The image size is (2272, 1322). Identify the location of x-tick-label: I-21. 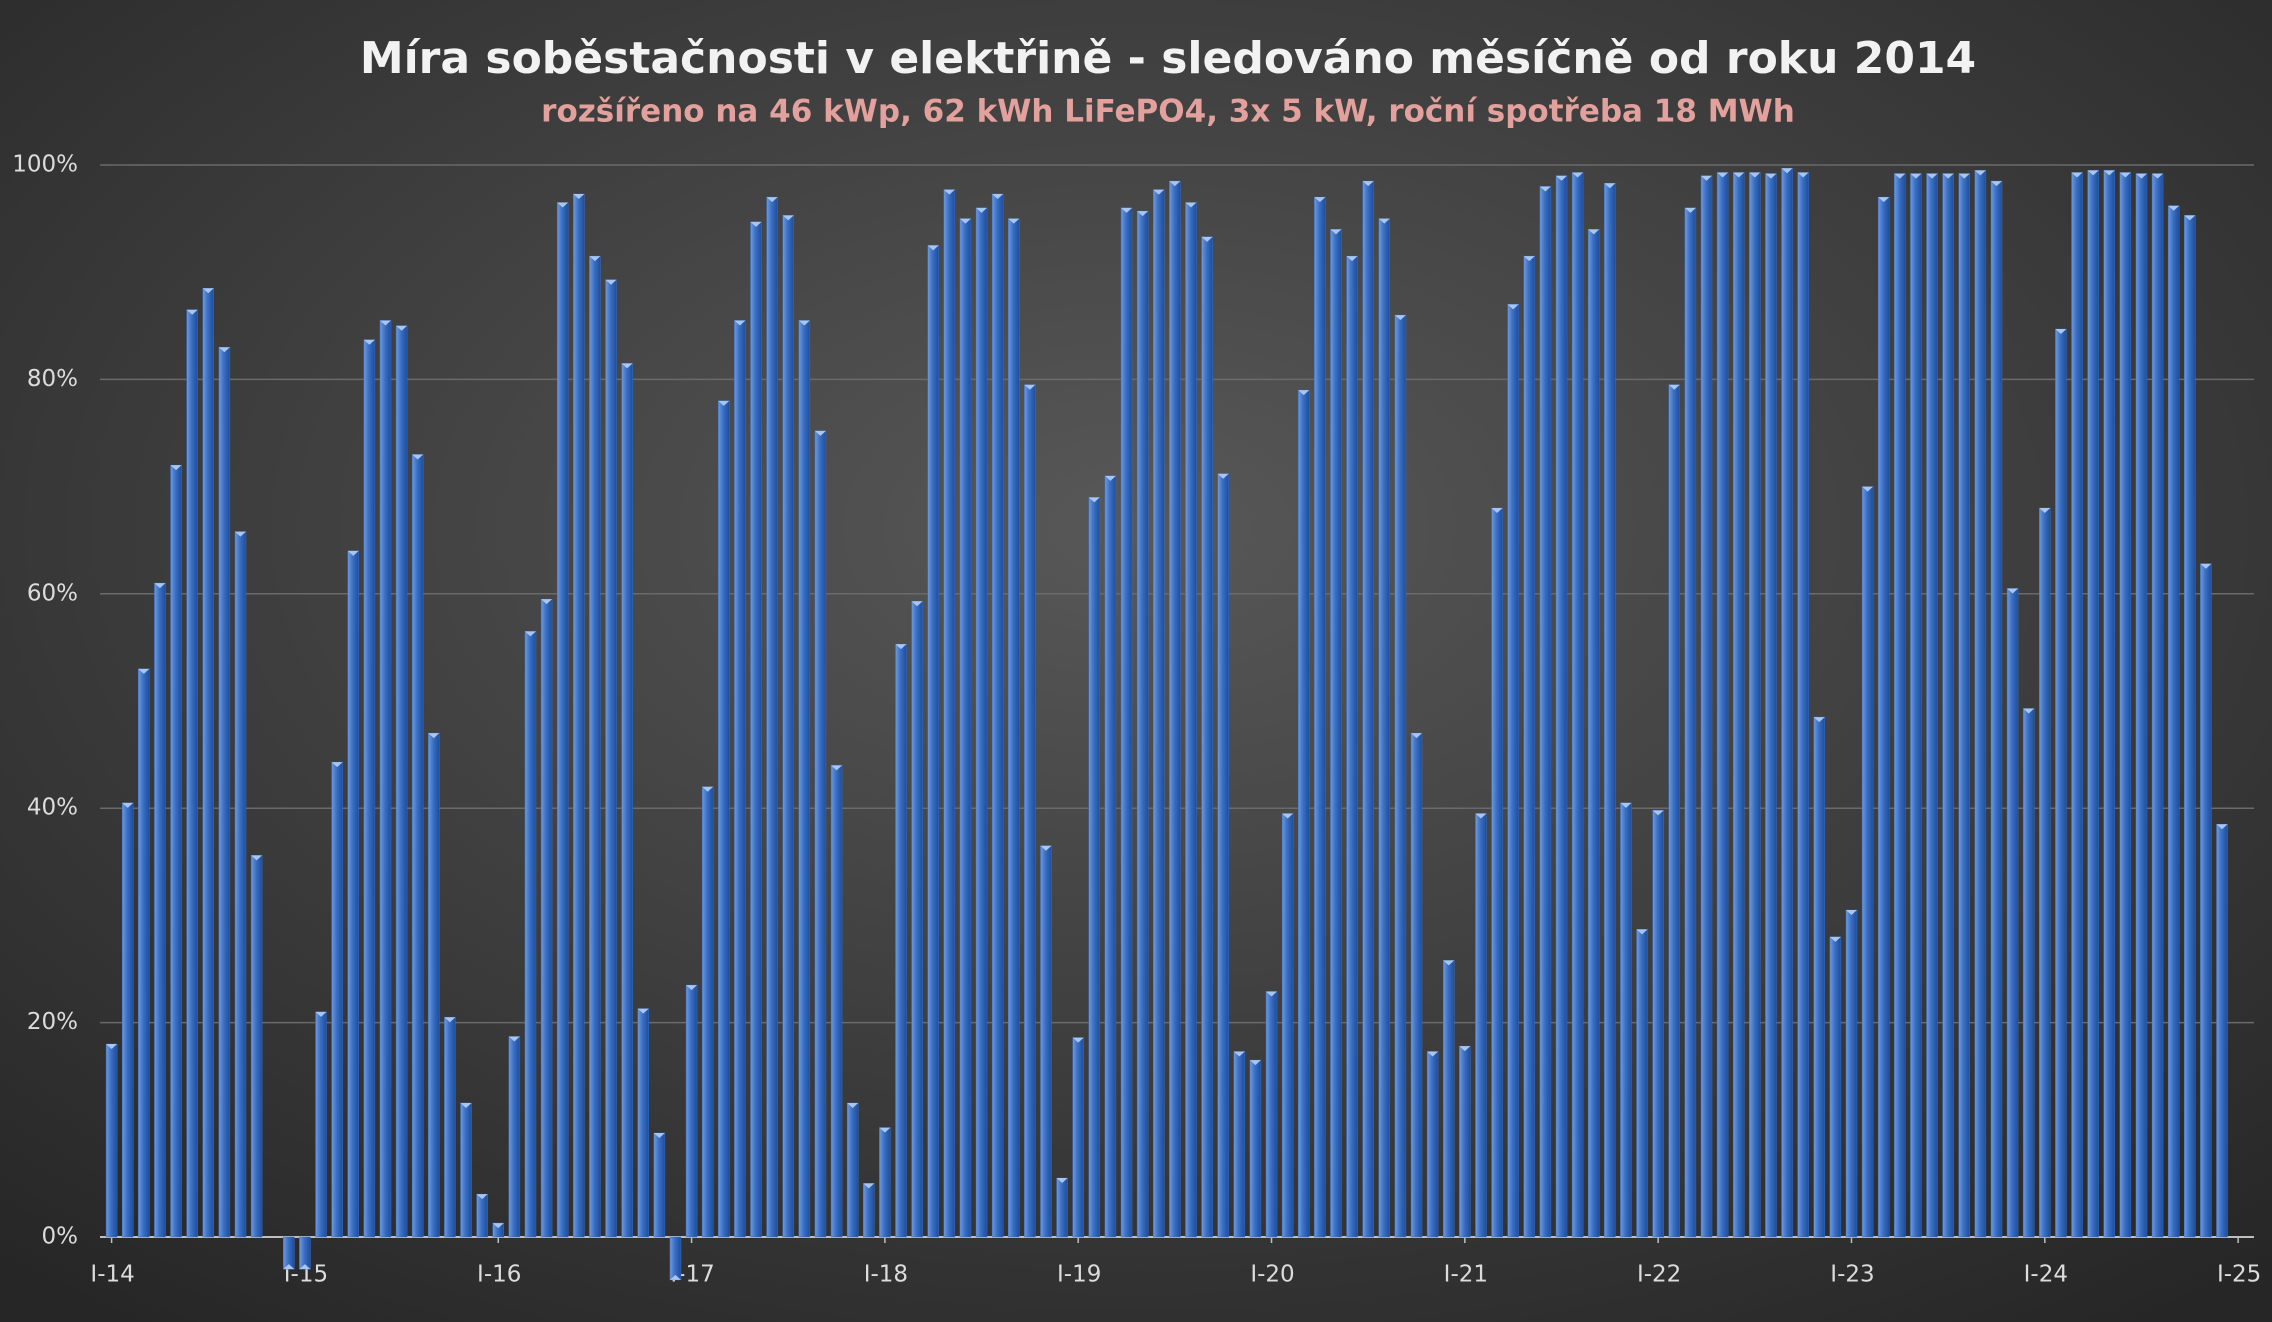
(1466, 1275).